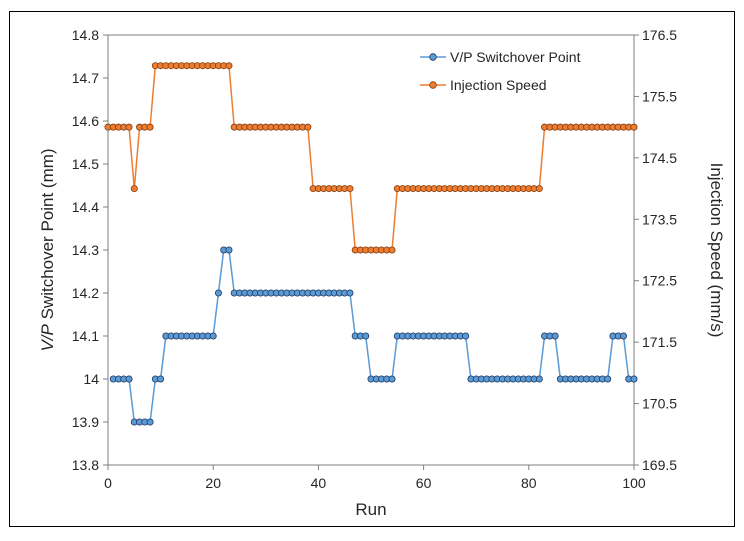 Image resolution: width=744 pixels, height=541 pixels. I want to click on y-right-tick-label: 170.5, so click(659, 404).